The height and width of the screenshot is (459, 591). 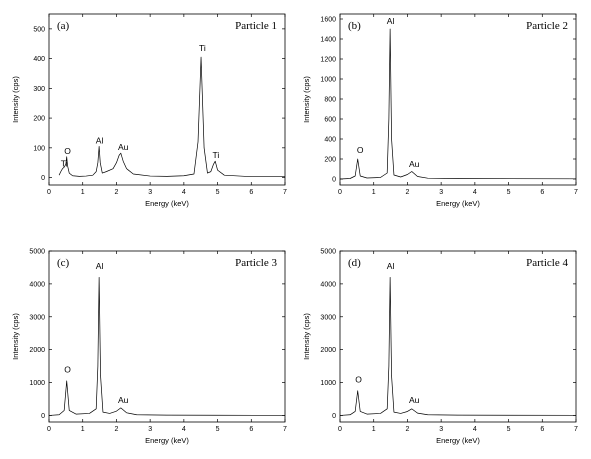 What do you see at coordinates (354, 263) in the screenshot?
I see `panel-label: (d)` at bounding box center [354, 263].